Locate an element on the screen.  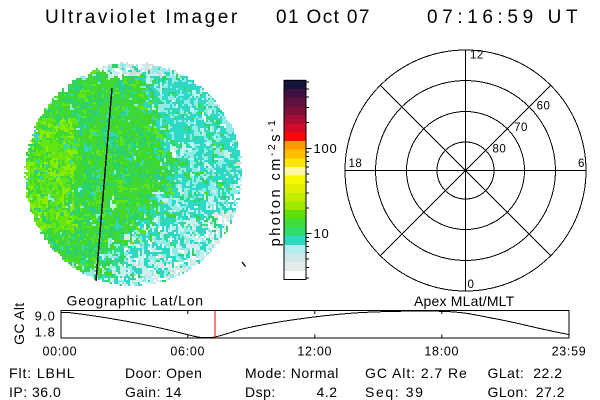
svg-text: GLat: is located at coordinates (506, 373).